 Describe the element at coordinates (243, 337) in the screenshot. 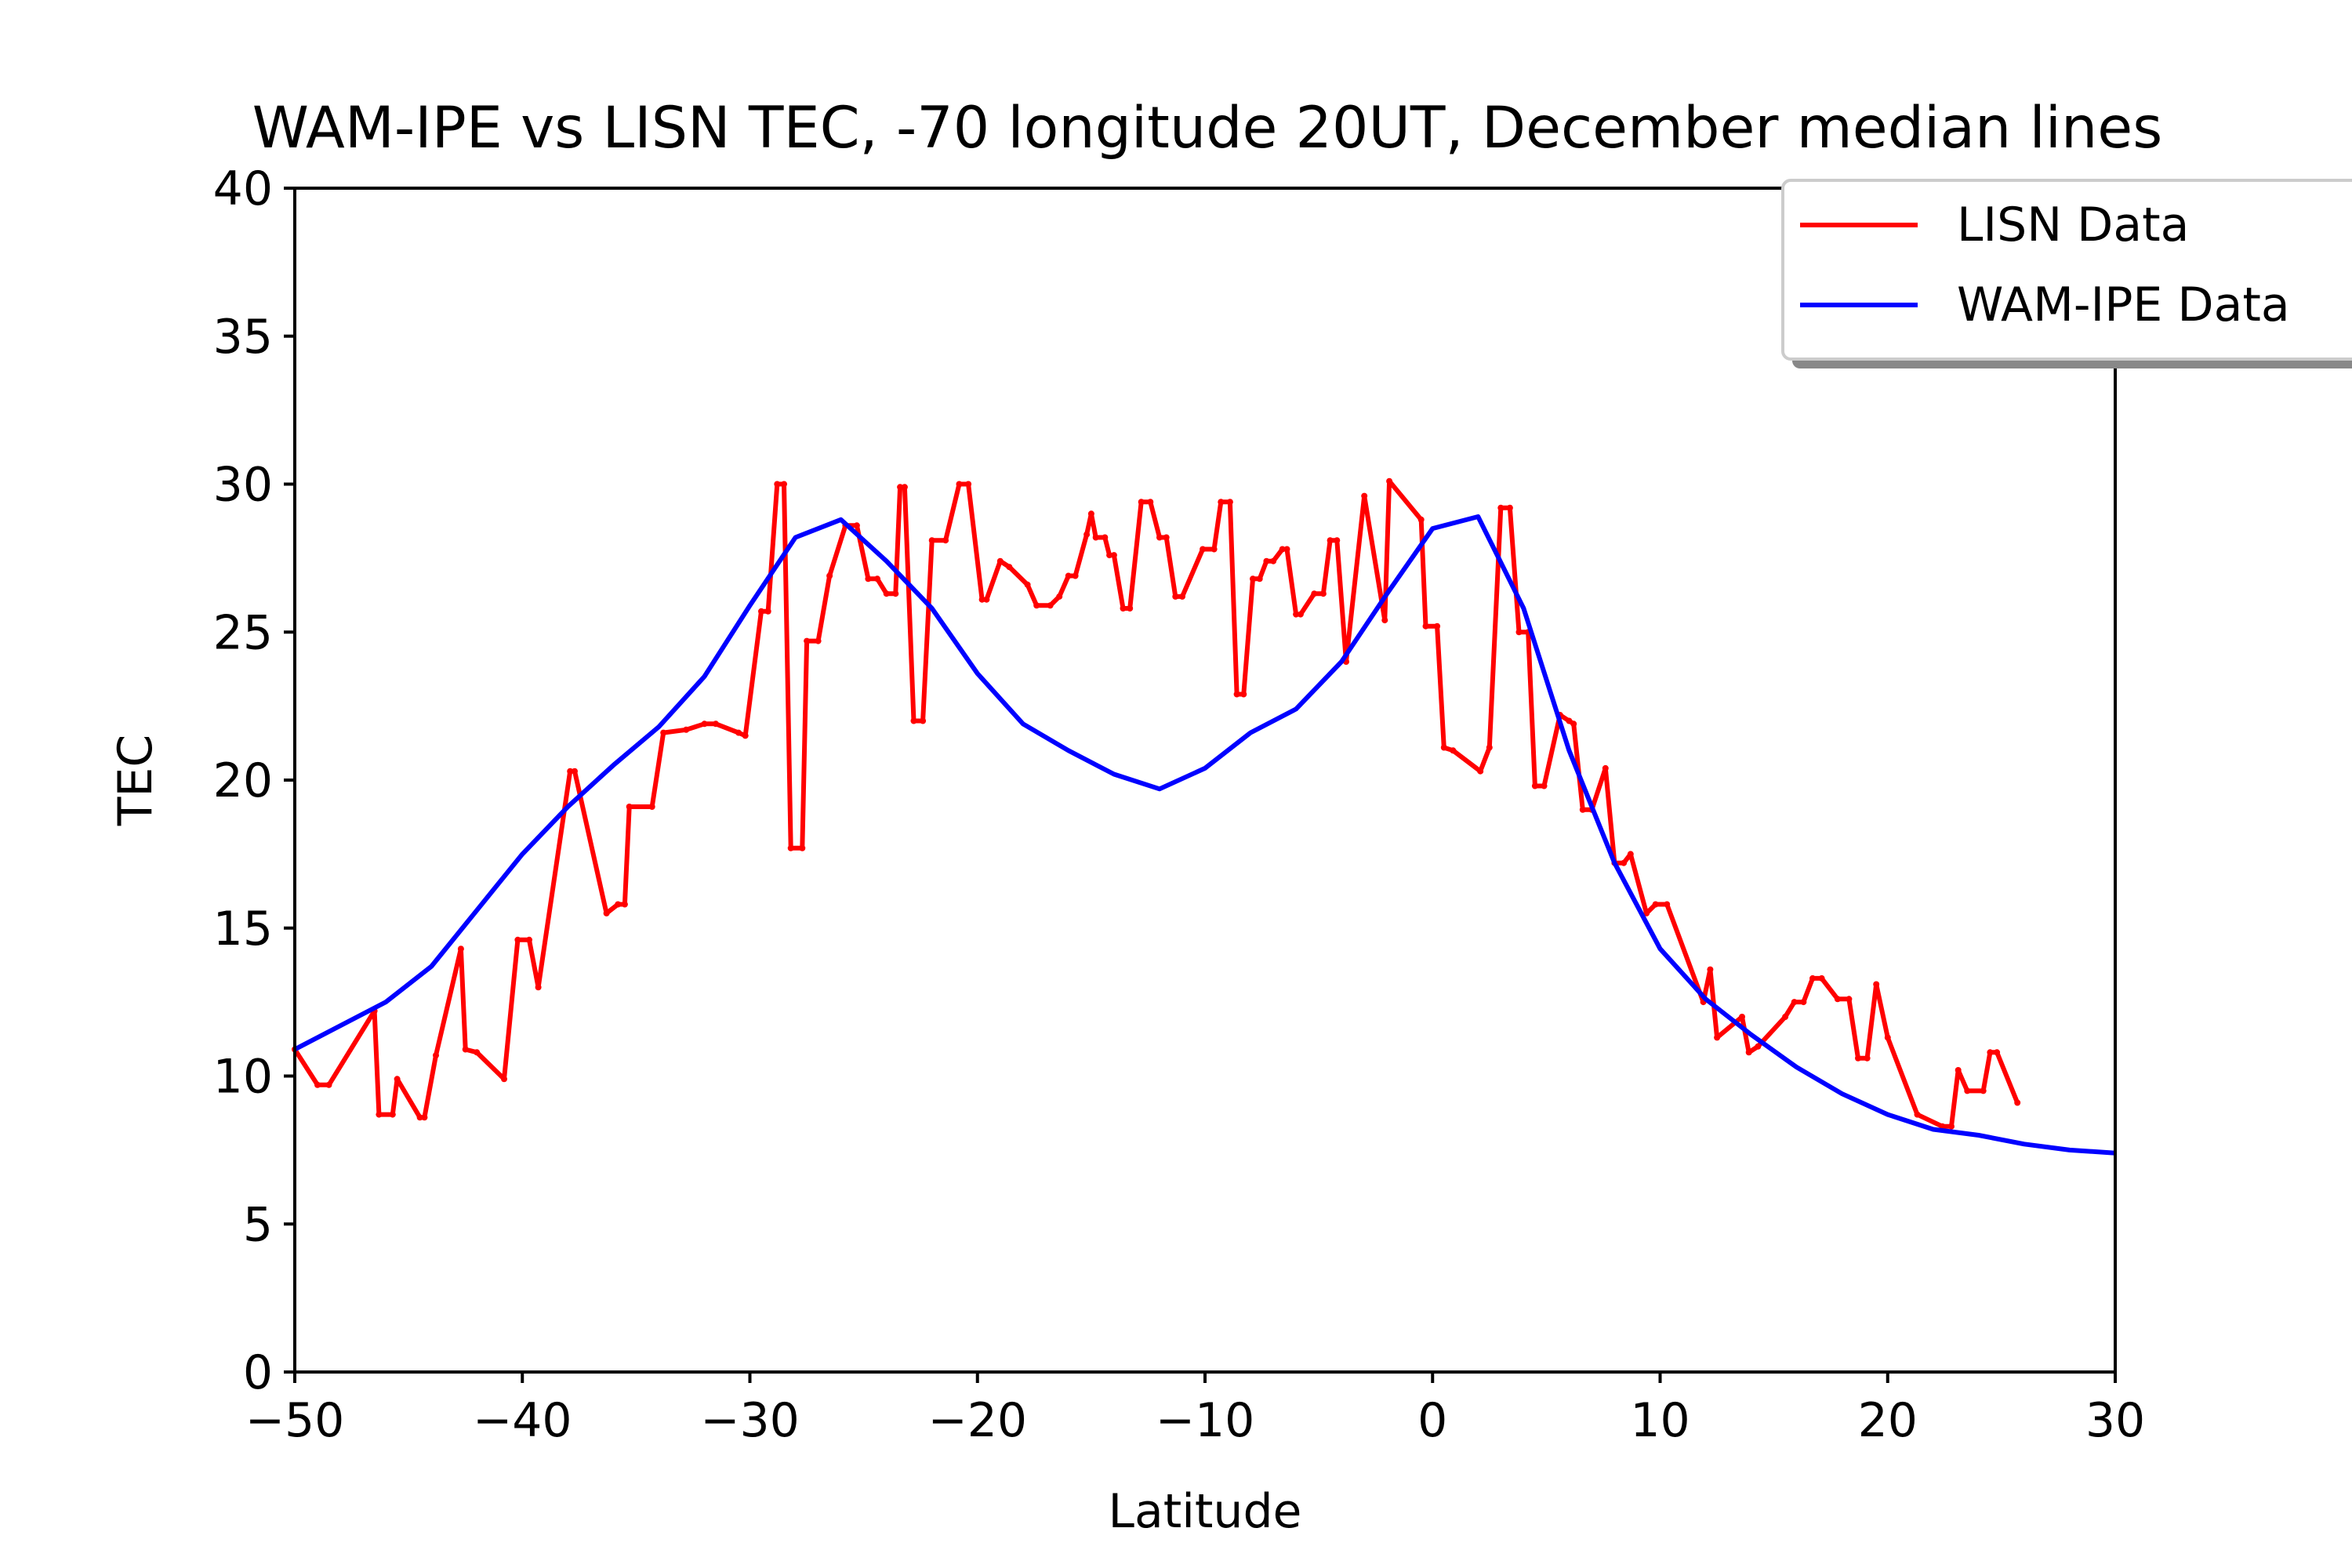

I see `y-tick-label: 35` at that location.